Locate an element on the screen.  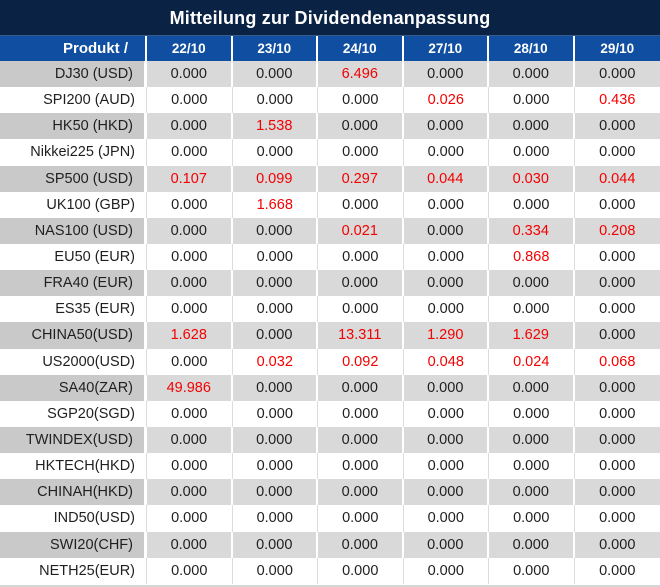
value-cell: 49.986 is located at coordinates (190, 387).